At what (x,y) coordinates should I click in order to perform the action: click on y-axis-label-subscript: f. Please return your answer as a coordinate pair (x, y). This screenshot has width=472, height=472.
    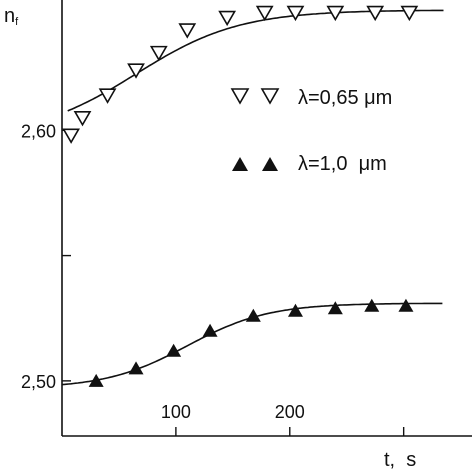
    Looking at the image, I should click on (17, 22).